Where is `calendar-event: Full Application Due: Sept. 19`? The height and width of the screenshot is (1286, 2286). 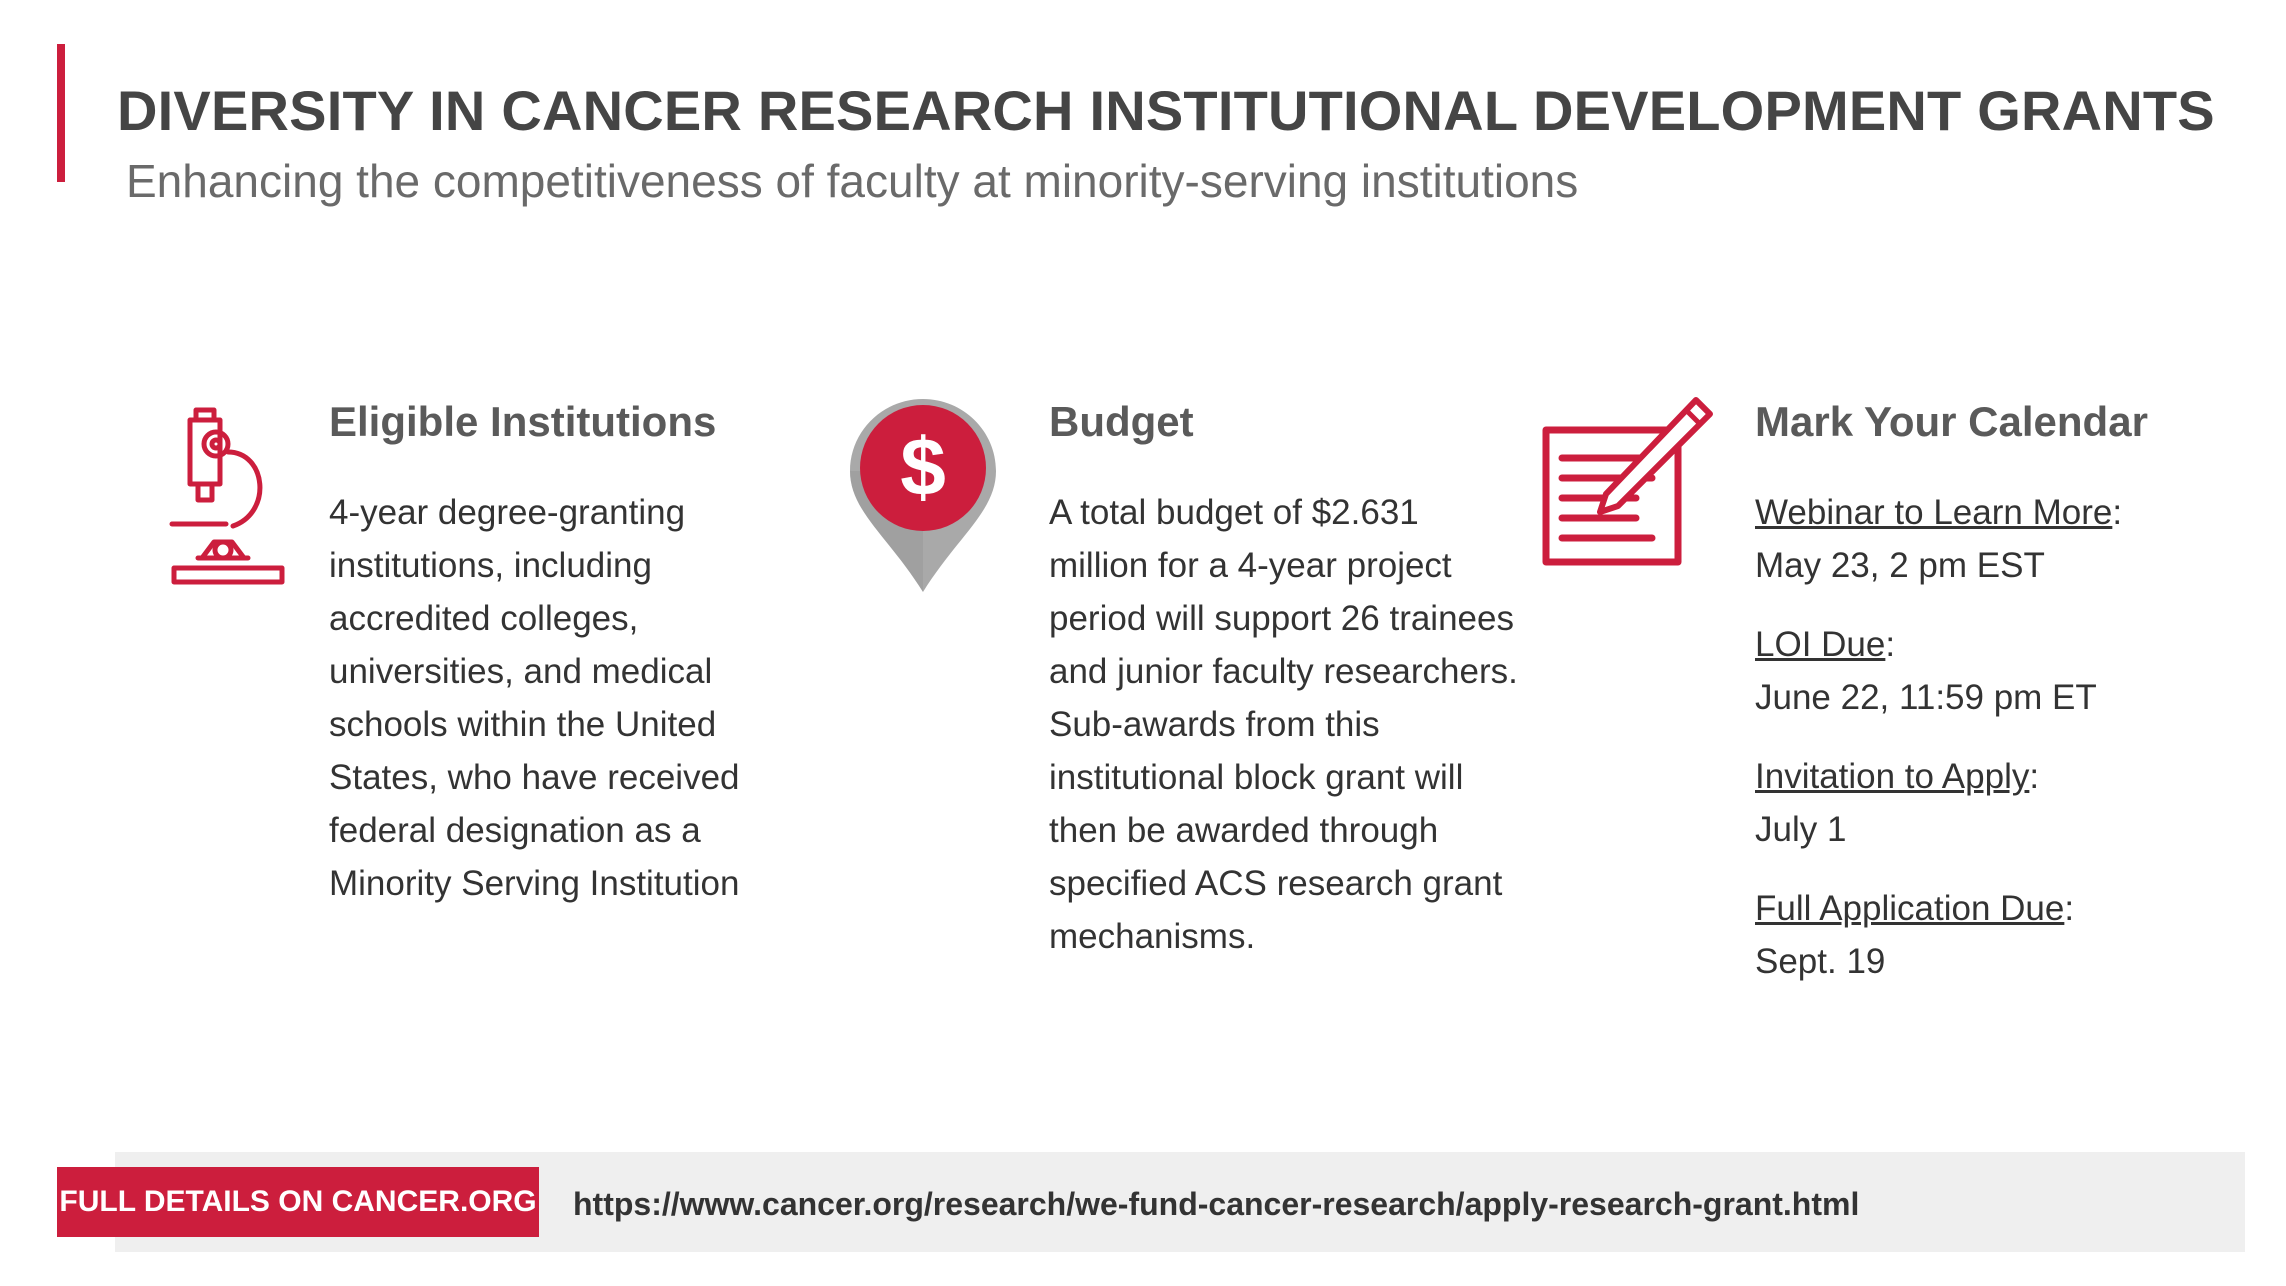 calendar-event: Full Application Due: Sept. 19 is located at coordinates (1915, 935).